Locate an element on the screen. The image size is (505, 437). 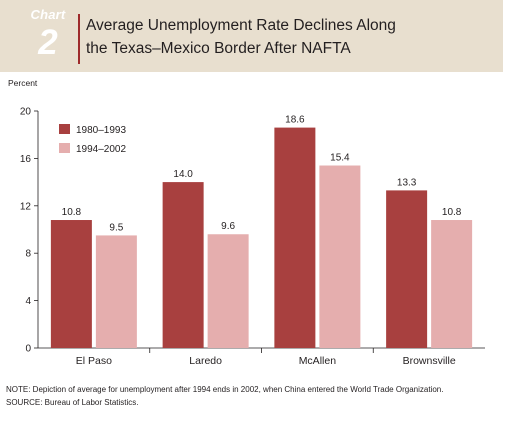
x-tick-label: Brownsville is located at coordinates (429, 361).